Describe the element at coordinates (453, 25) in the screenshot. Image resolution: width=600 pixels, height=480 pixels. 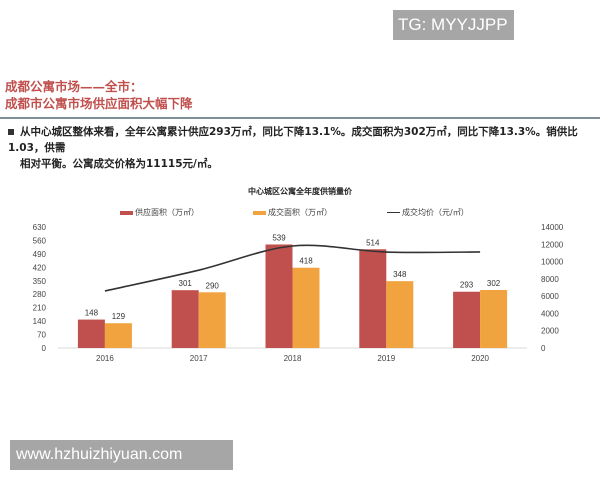
I see `tg-watermark-badge: TG: MYYJJPP` at that location.